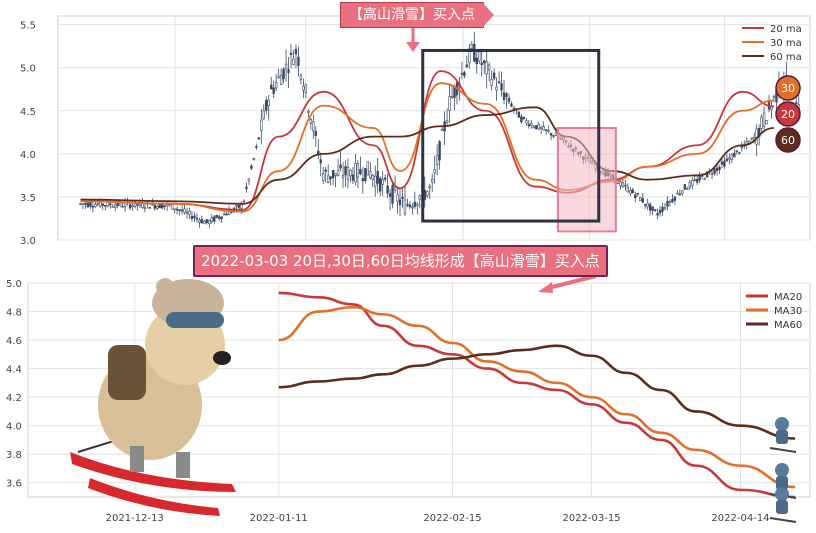  What do you see at coordinates (14, 341) in the screenshot?
I see `bottom-ytick-label: 4.6` at bounding box center [14, 341].